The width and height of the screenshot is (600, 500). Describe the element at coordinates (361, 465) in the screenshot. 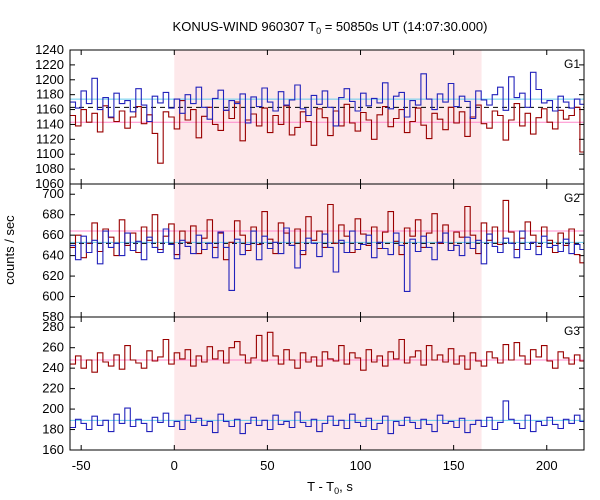

I see `x-tick-label: 100` at that location.